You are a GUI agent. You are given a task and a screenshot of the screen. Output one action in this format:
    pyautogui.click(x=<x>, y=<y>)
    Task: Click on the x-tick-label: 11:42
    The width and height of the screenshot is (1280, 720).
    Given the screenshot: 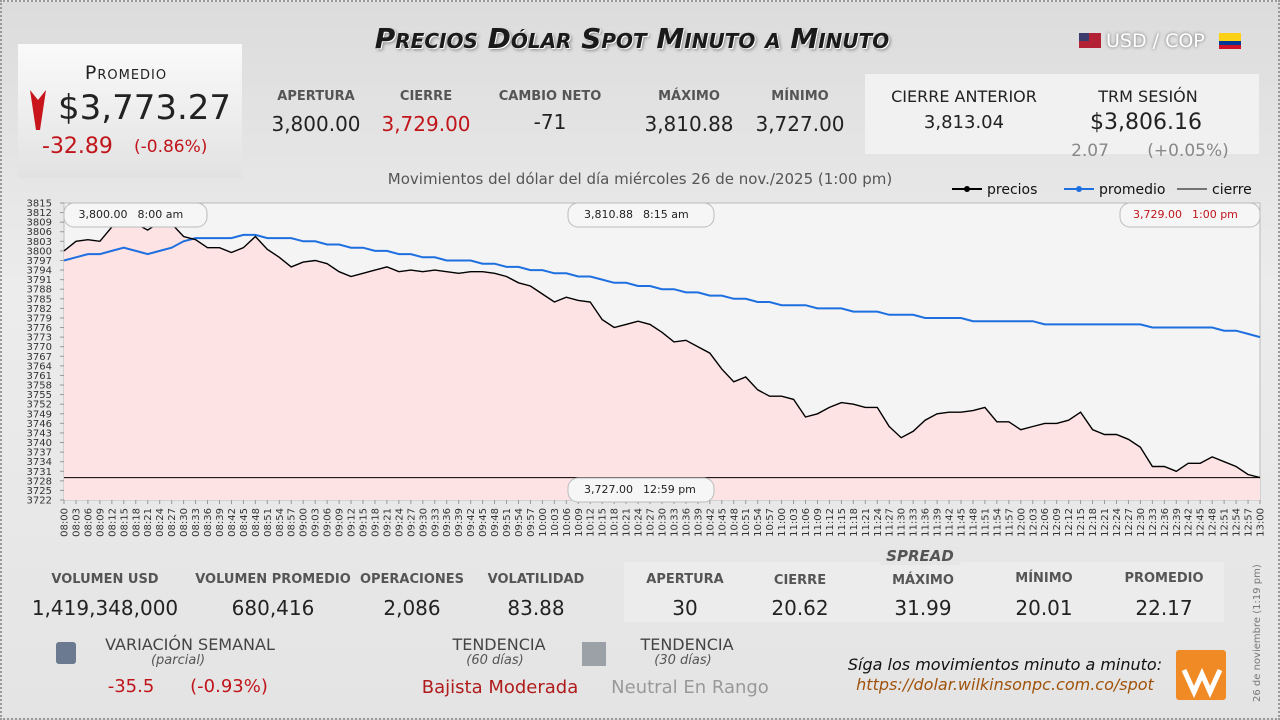 What is the action you would take?
    pyautogui.click(x=950, y=522)
    